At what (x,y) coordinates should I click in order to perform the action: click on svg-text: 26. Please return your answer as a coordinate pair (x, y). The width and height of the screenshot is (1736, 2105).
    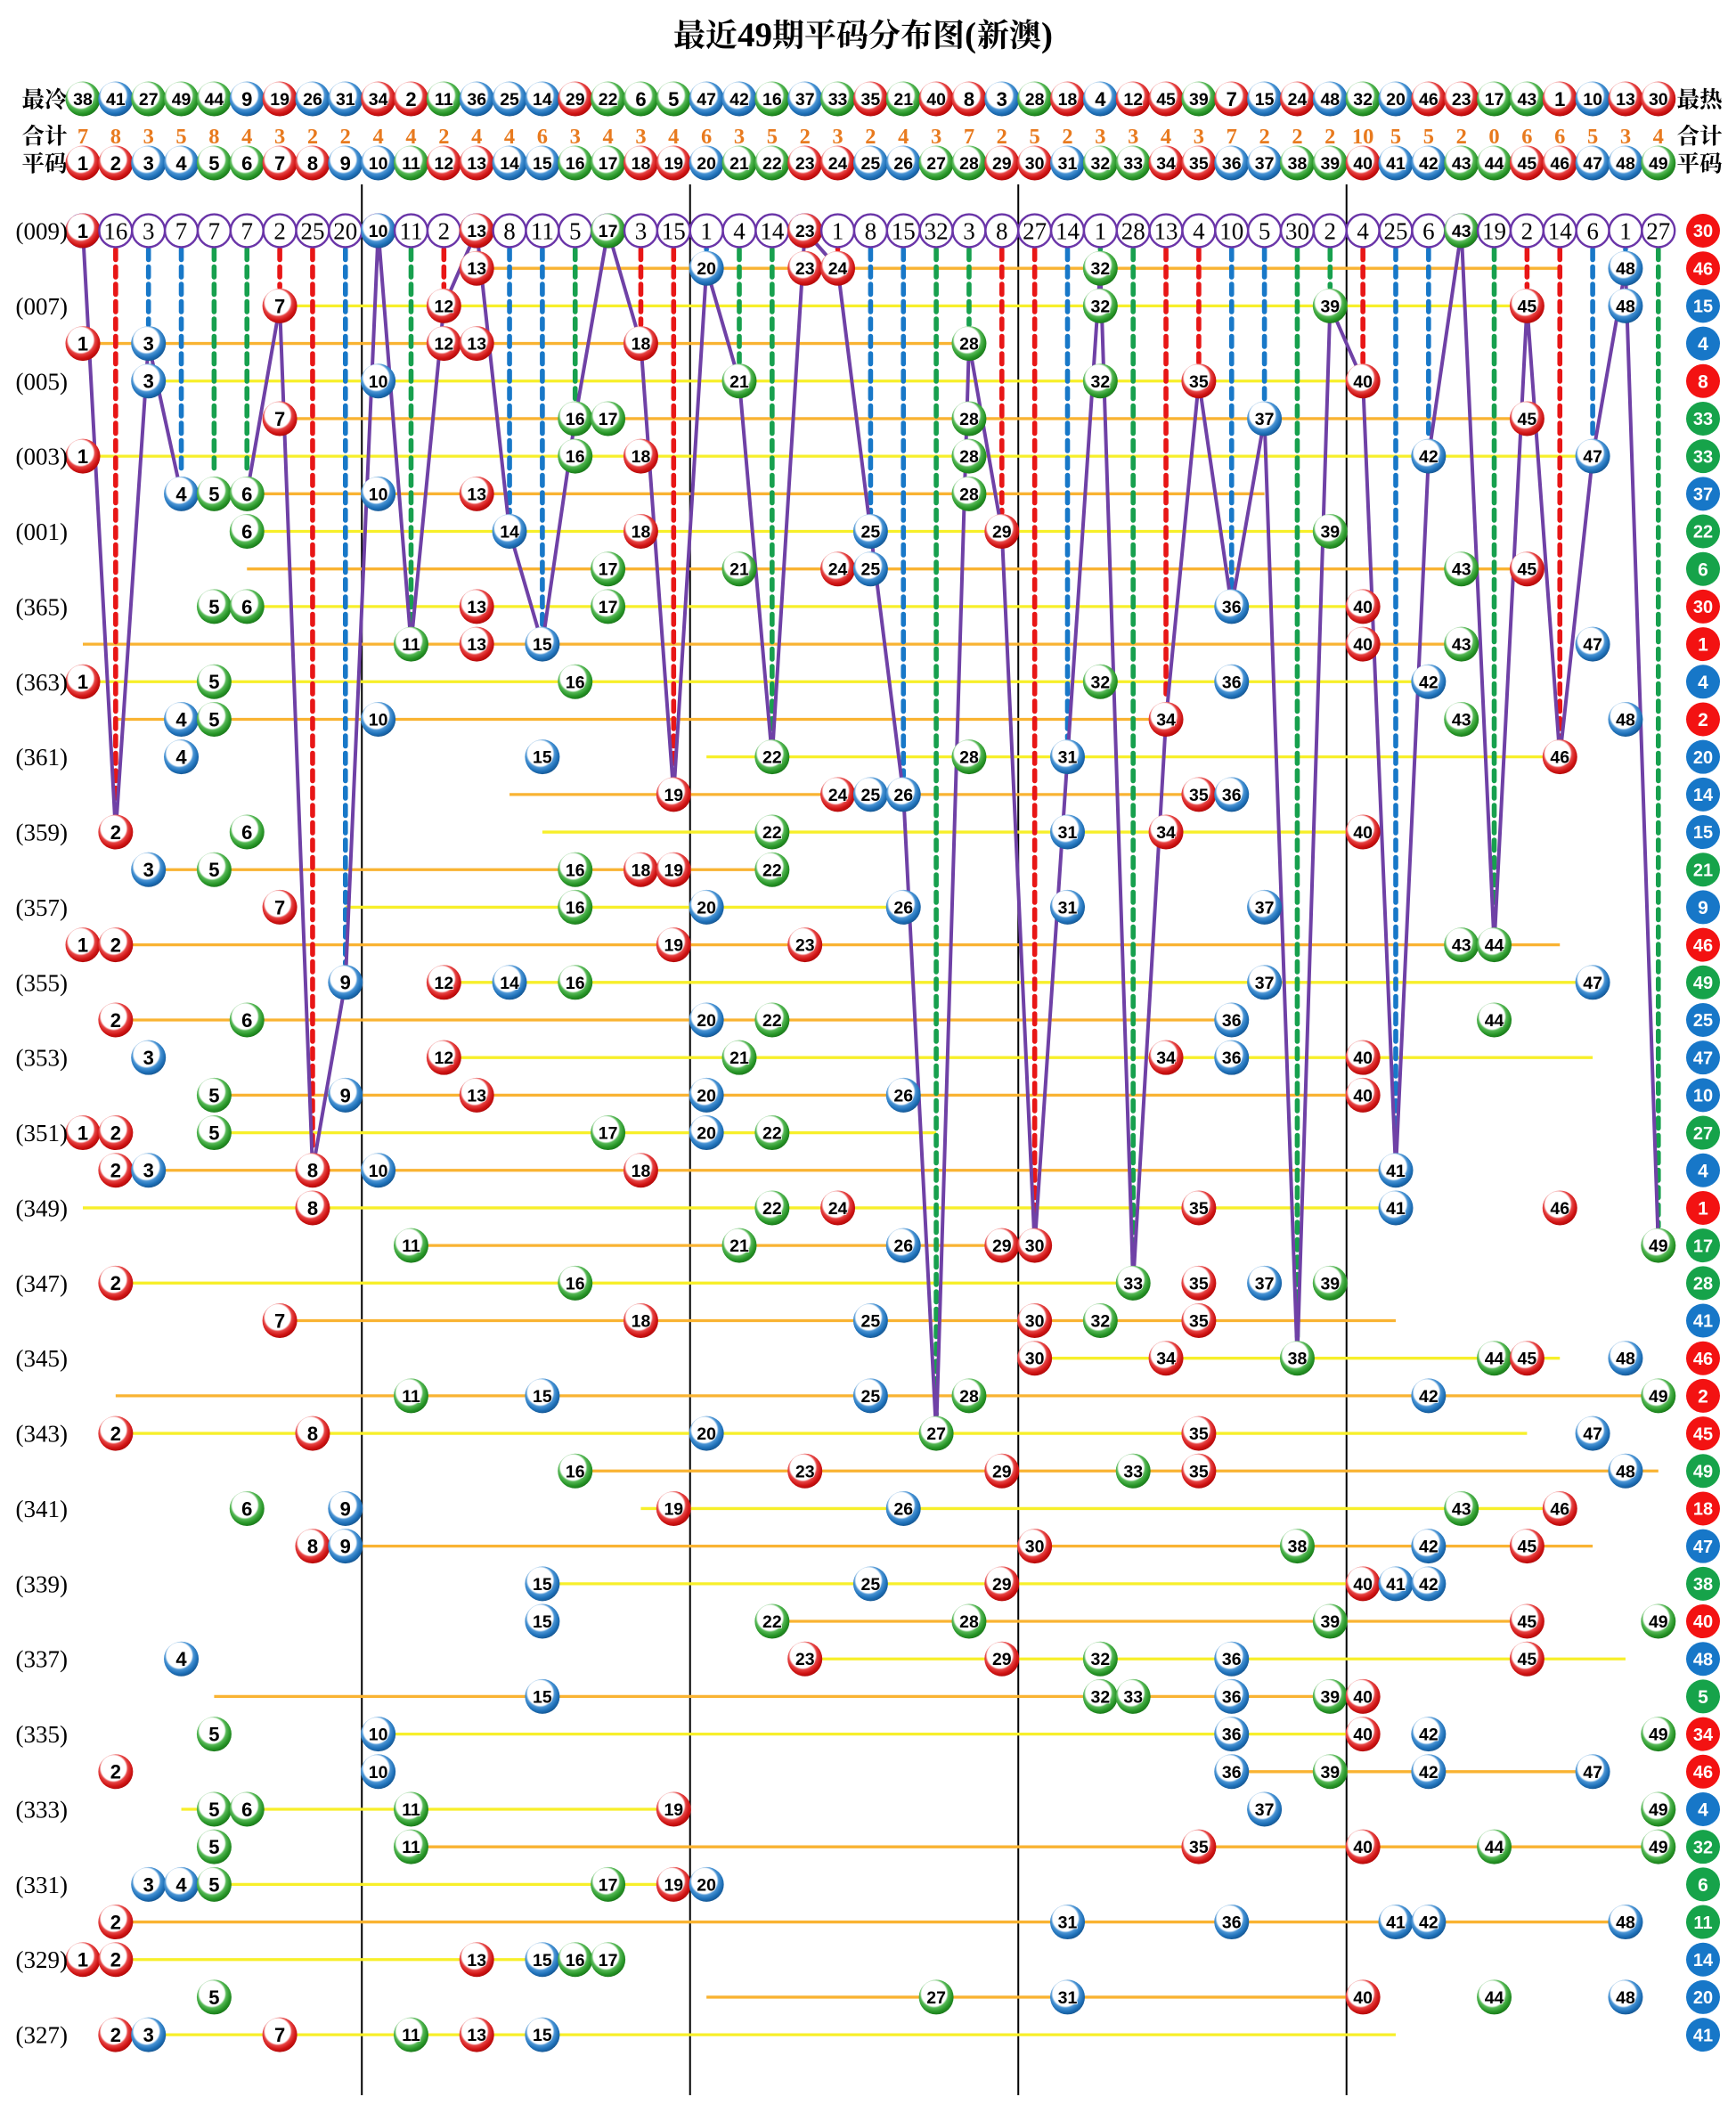
    Looking at the image, I should click on (903, 1509).